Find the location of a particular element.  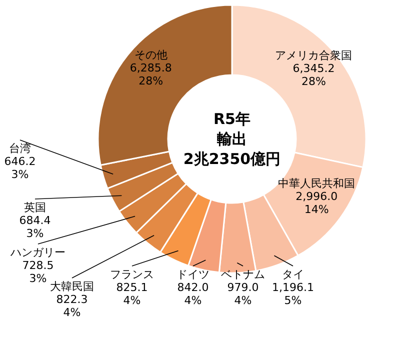

subtitle: 輸出 is located at coordinates (232, 139).